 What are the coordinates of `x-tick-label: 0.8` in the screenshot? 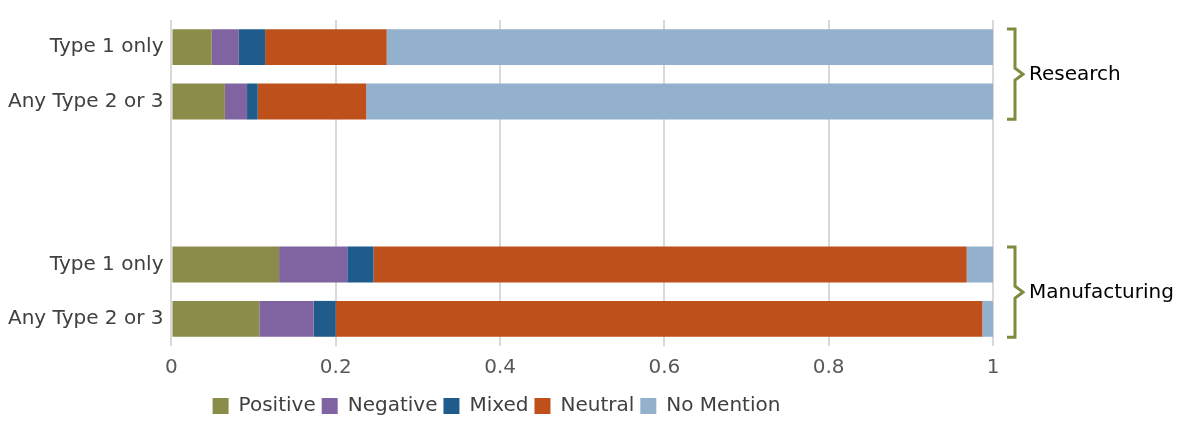 It's located at (828, 366).